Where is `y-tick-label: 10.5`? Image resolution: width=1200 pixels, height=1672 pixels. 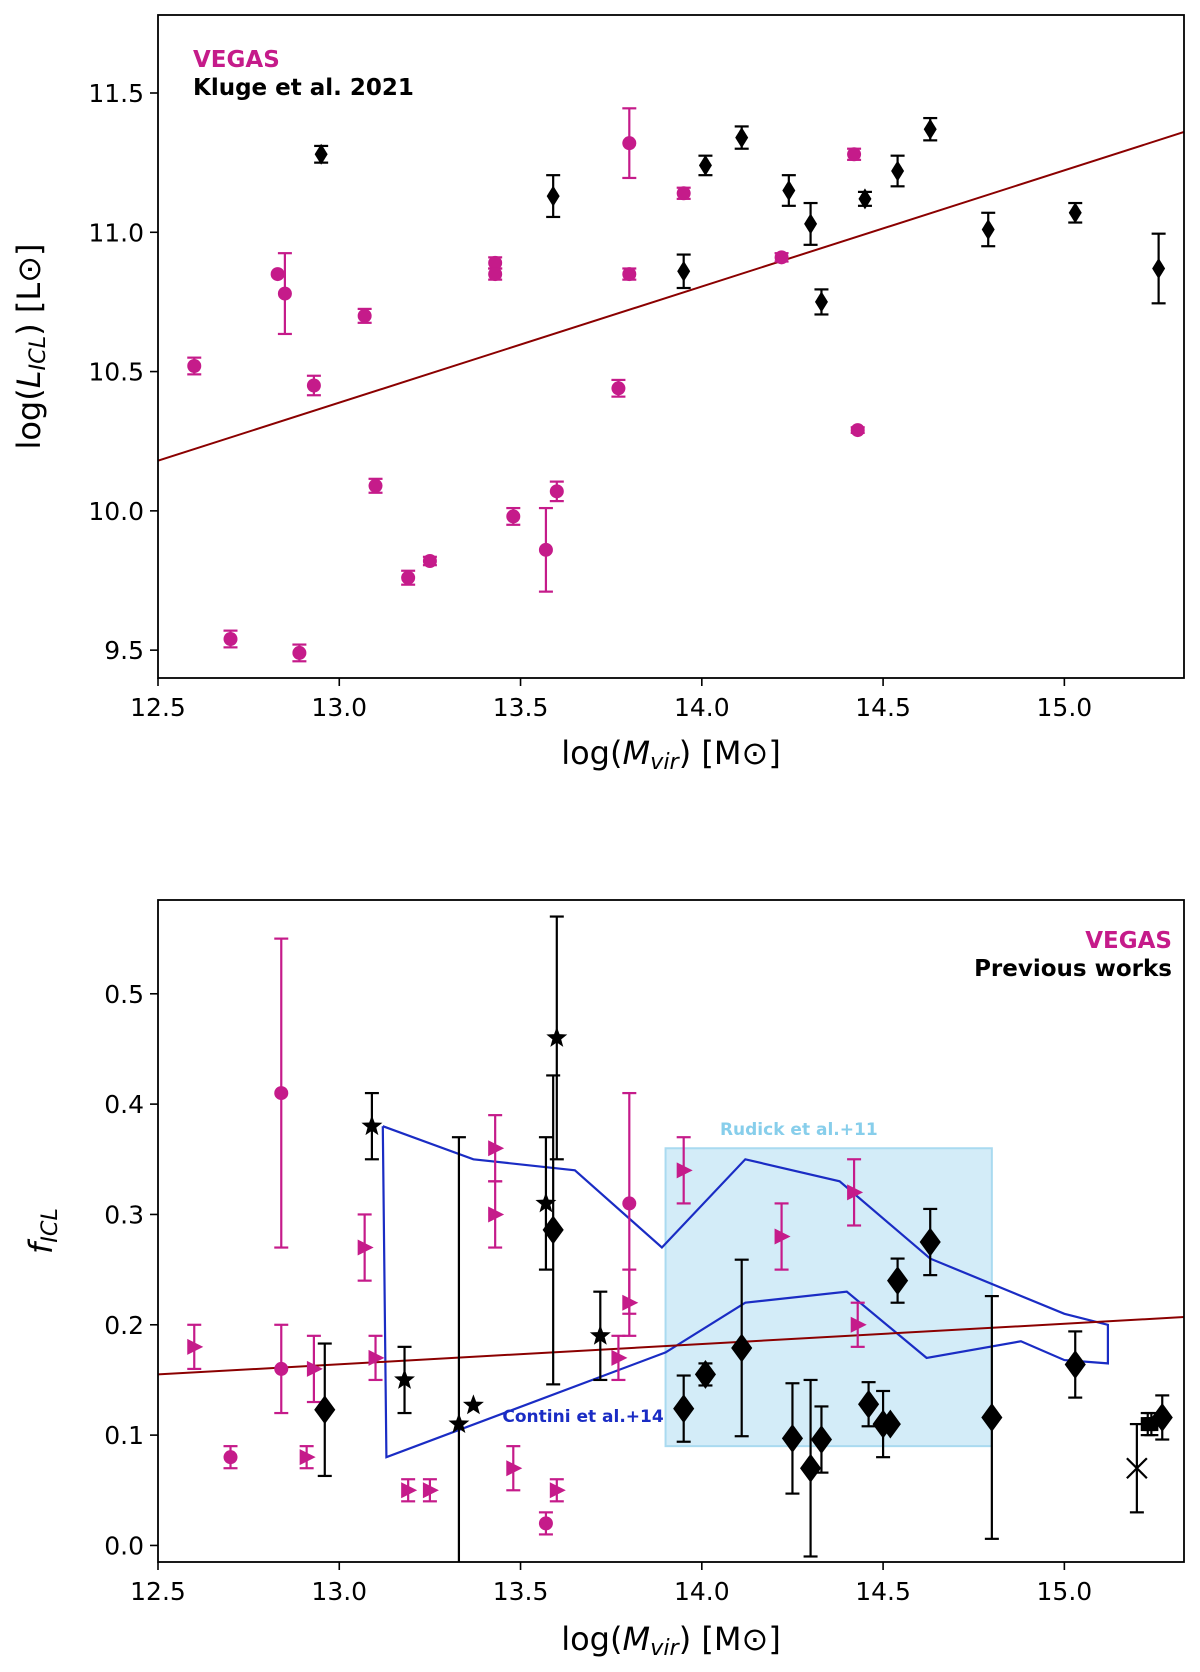 y-tick-label: 10.5 is located at coordinates (116, 372).